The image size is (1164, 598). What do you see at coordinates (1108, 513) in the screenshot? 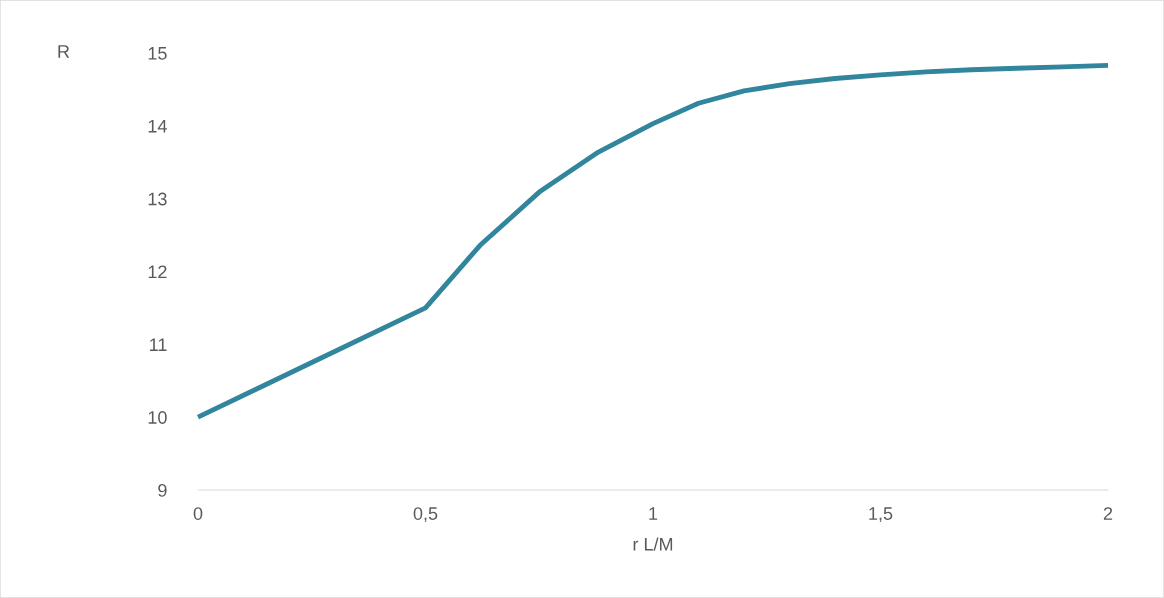
I see `x-tick-label: 2` at bounding box center [1108, 513].